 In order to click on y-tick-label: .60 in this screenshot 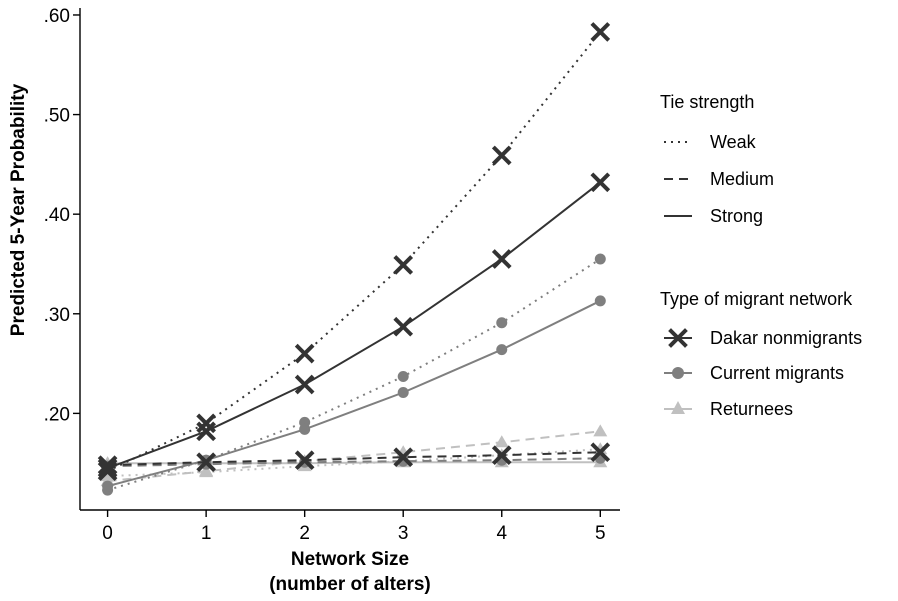, I will do `click(57, 16)`.